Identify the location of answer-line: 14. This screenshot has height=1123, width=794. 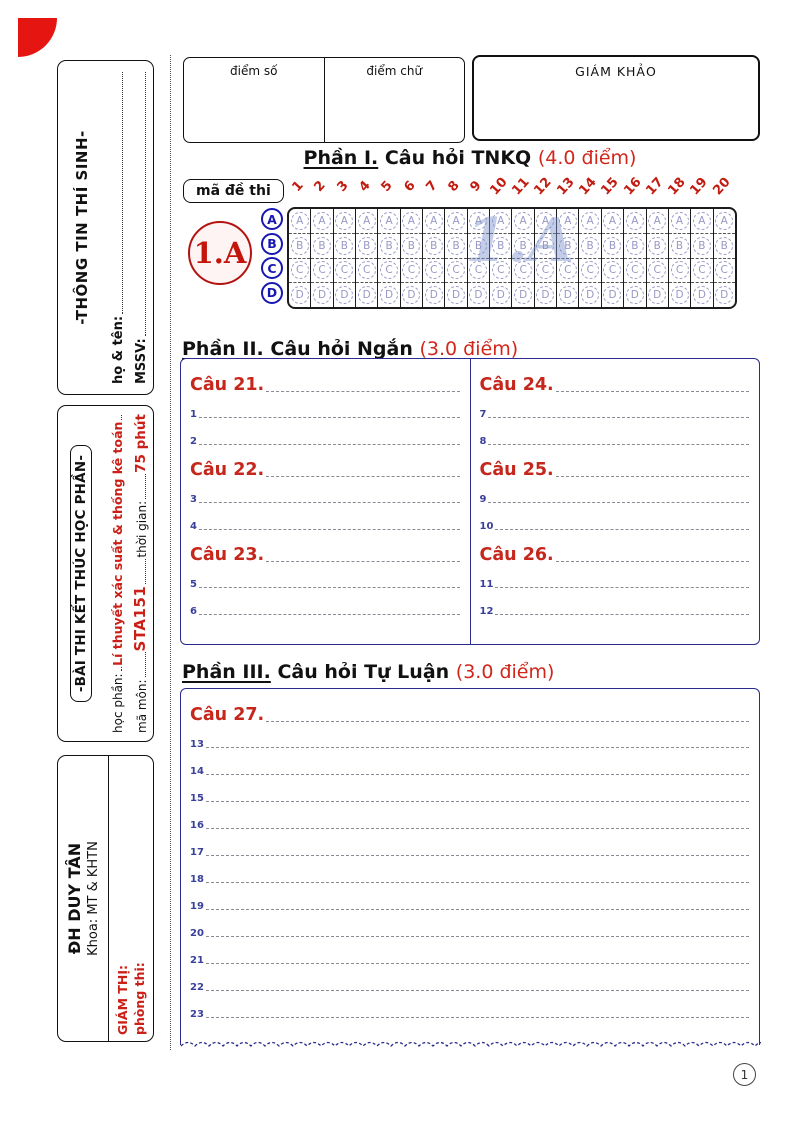
(469, 771).